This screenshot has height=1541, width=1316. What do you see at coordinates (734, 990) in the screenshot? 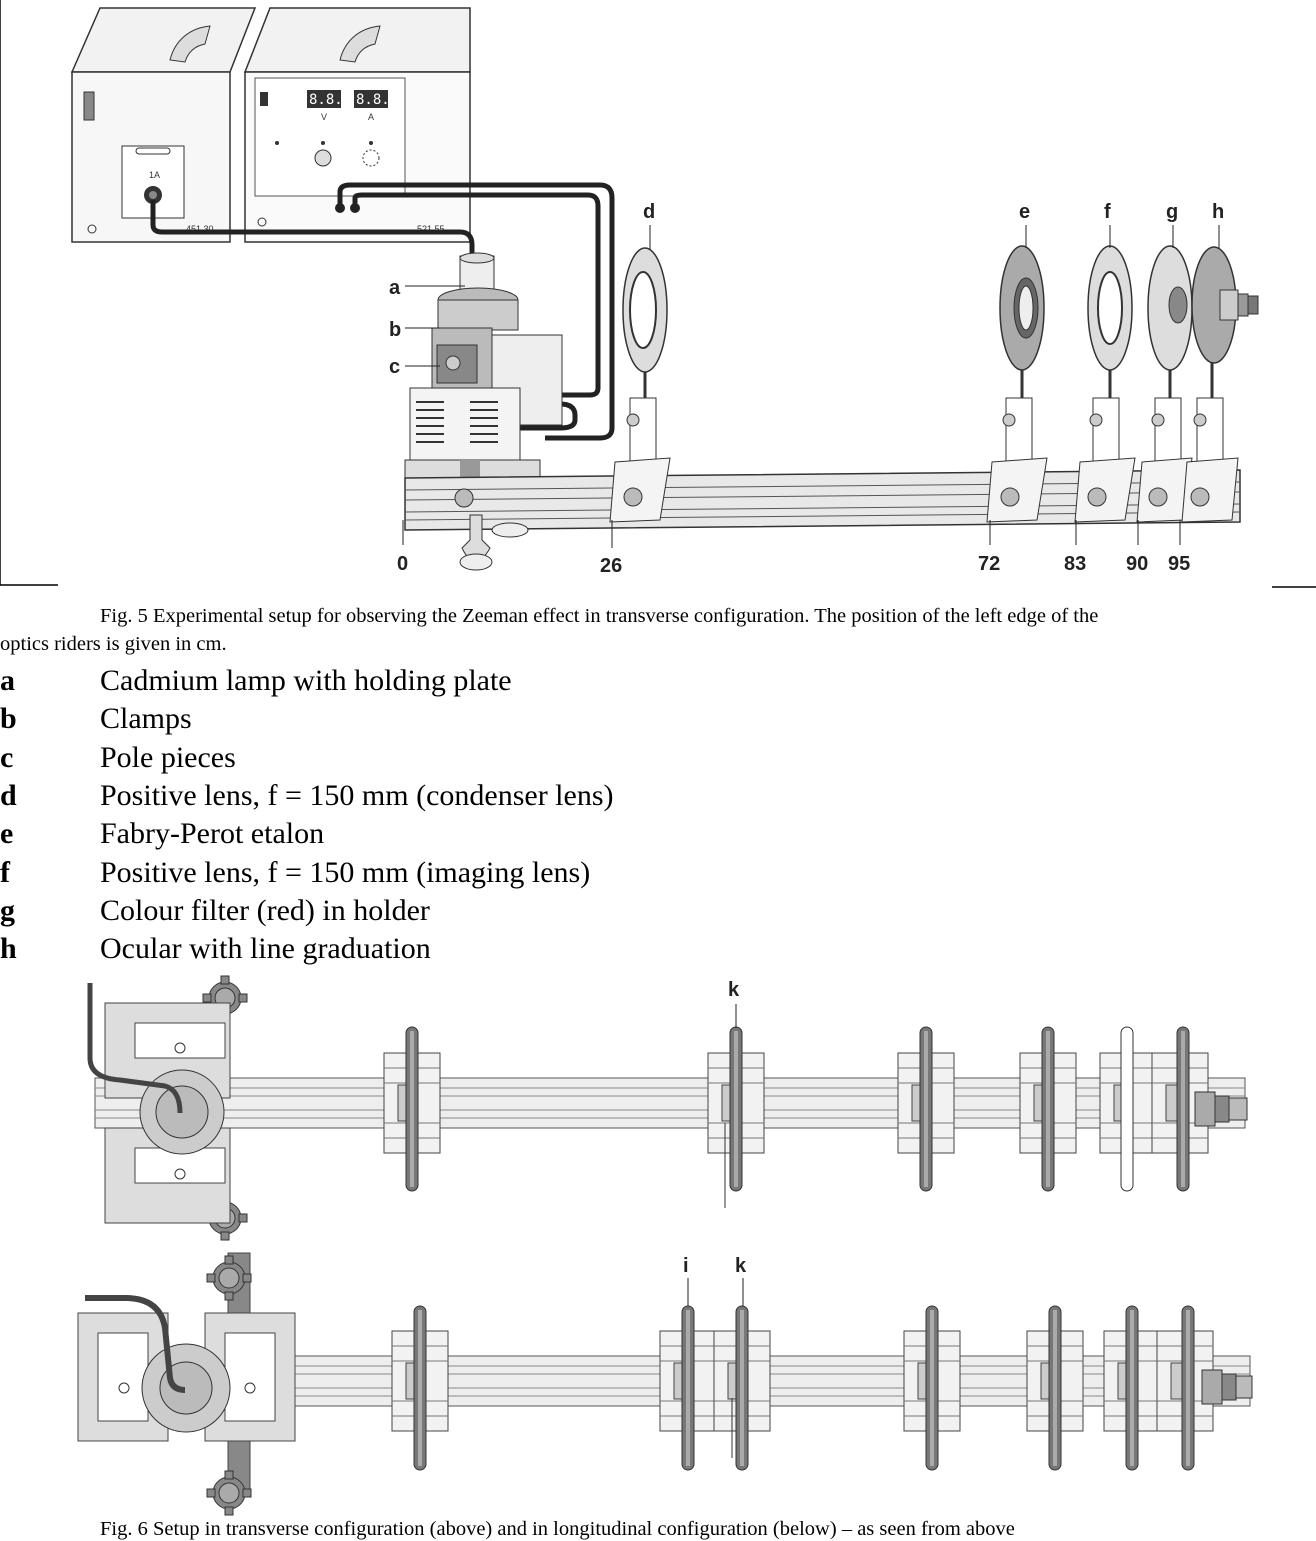
I see `label-k-top: k` at bounding box center [734, 990].